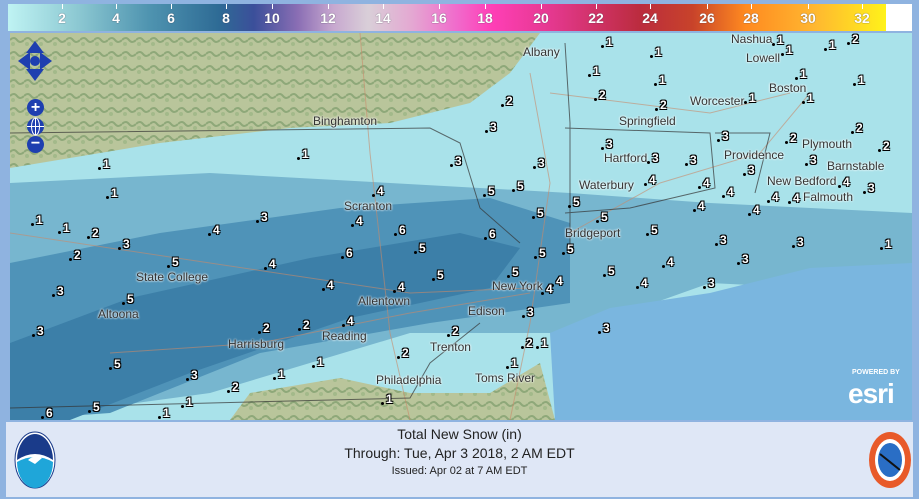 Image resolution: width=919 pixels, height=499 pixels. I want to click on city-label: Providence, so click(754, 155).